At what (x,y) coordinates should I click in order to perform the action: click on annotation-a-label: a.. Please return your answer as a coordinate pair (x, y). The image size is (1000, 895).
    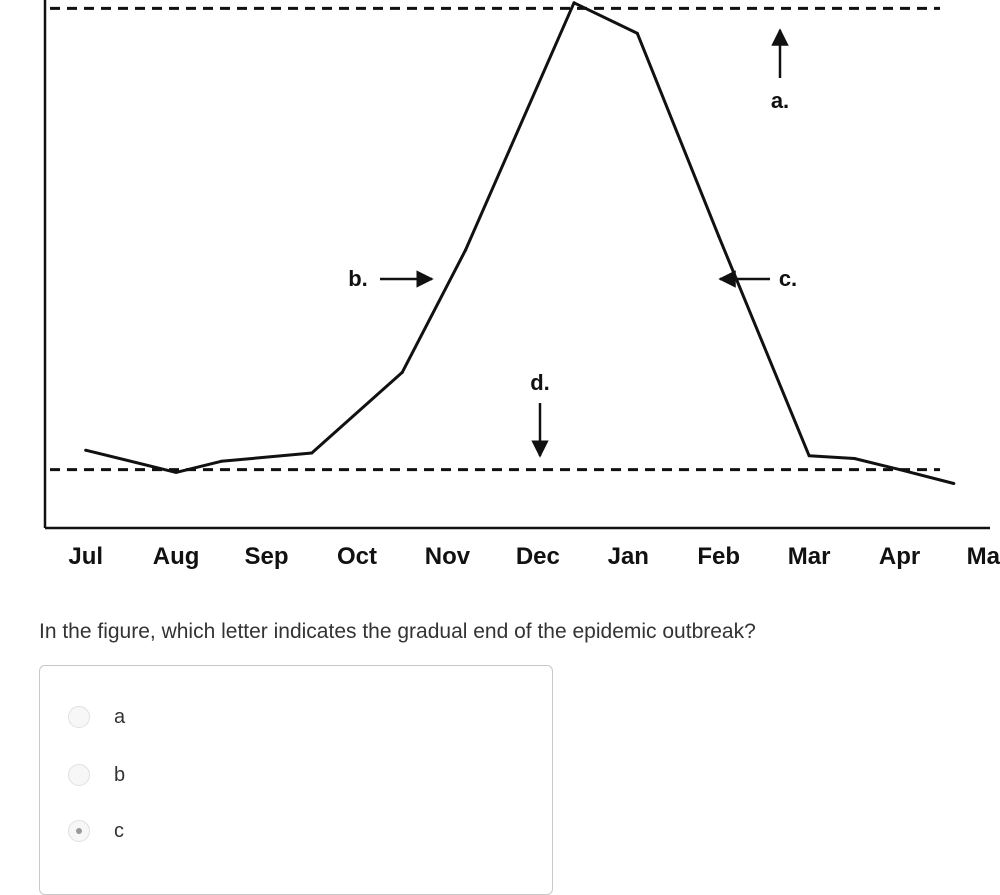
    Looking at the image, I should click on (780, 100).